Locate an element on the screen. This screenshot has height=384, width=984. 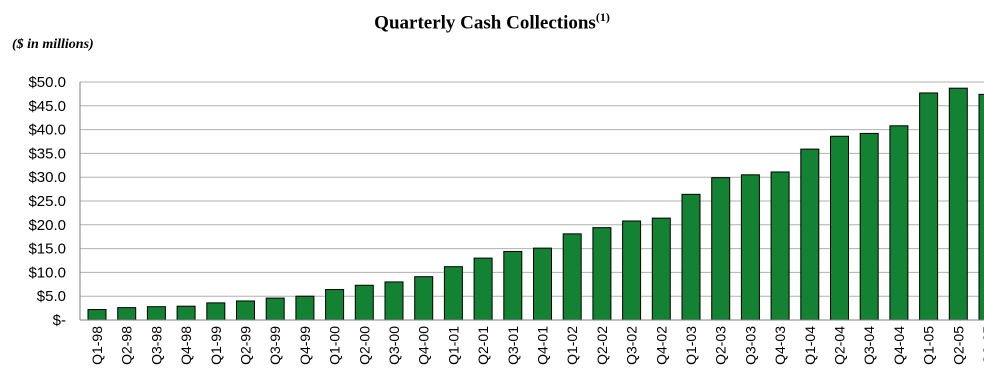
y-tick-label: $30.0 is located at coordinates (47, 177).